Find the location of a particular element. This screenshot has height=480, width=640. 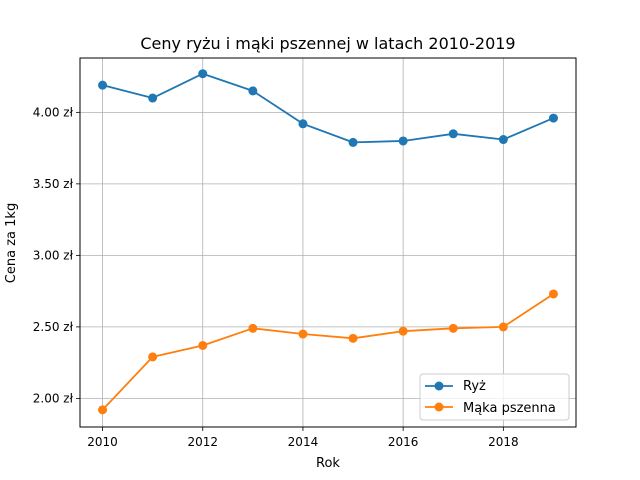

x-tick-label: 2014 is located at coordinates (303, 442).